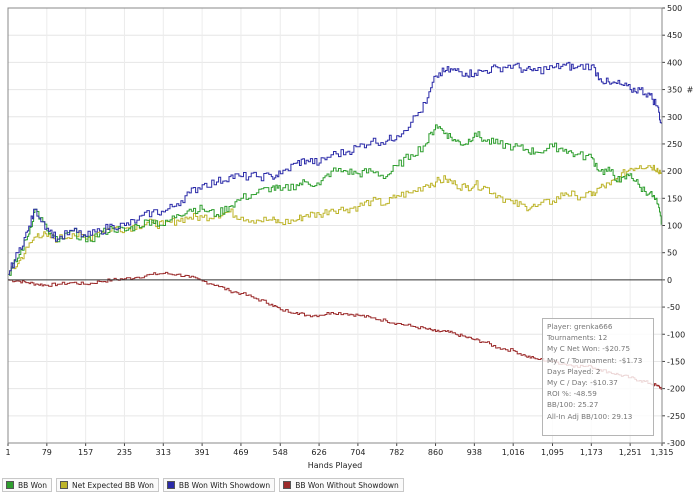  What do you see at coordinates (513, 452) in the screenshot?
I see `x-tick-label: 1,016` at bounding box center [513, 452].